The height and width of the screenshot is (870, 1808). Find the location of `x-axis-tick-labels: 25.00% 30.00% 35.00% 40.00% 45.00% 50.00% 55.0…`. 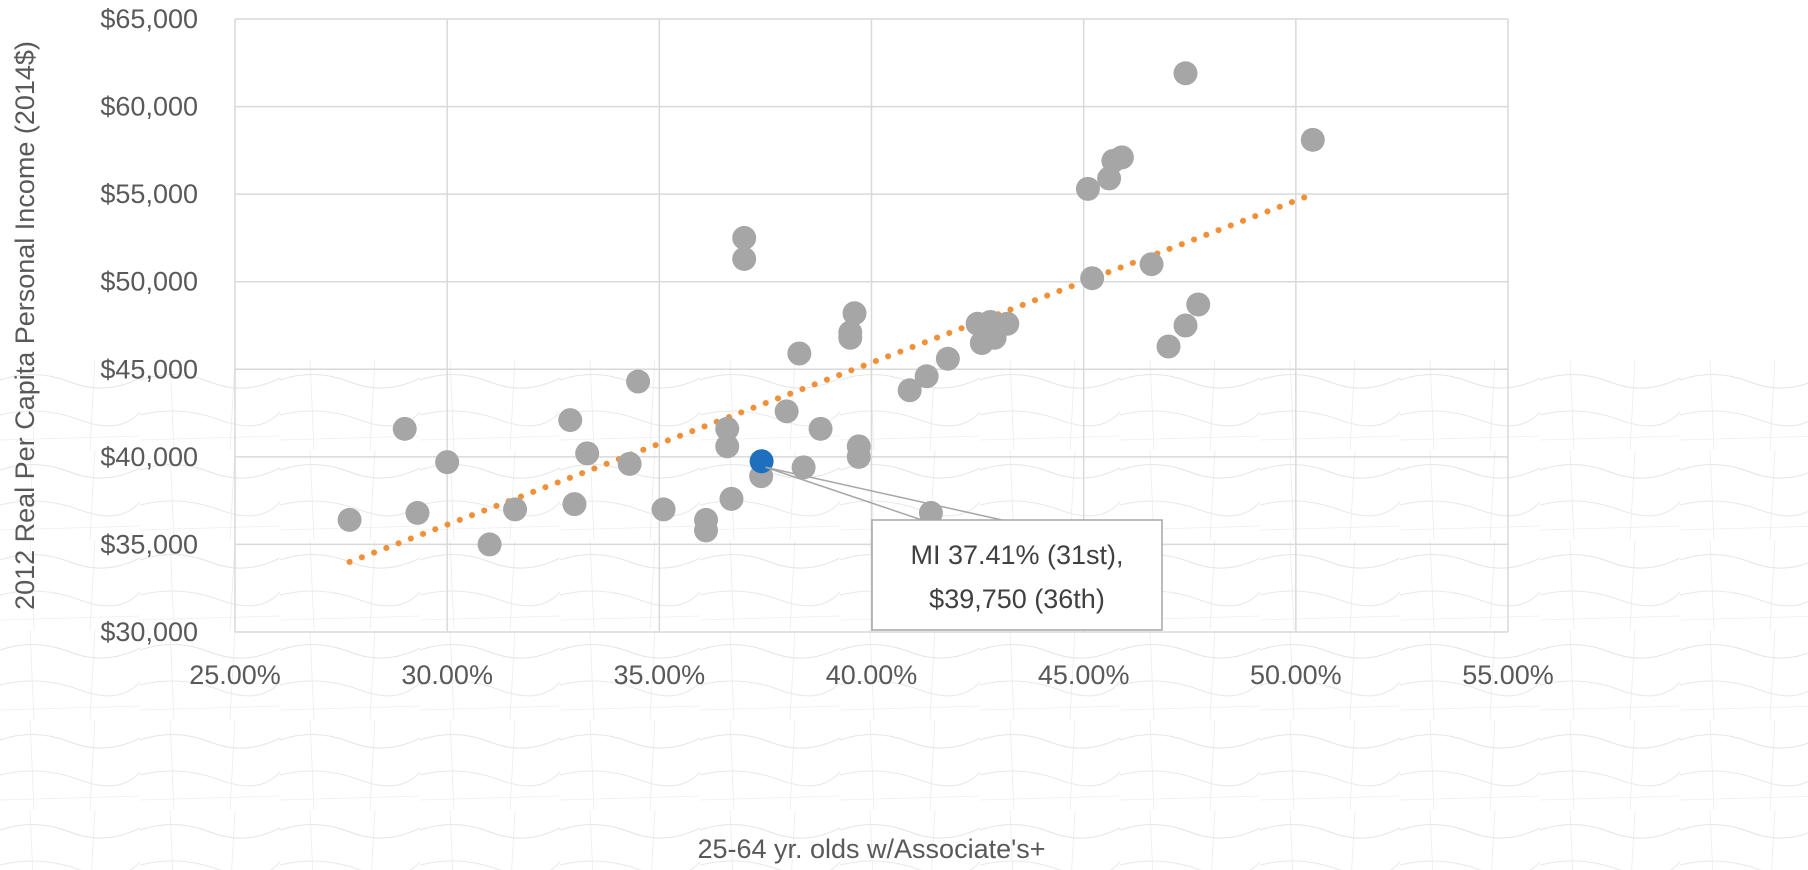

x-axis-tick-labels: 25.00% 30.00% 35.00% 40.00% 45.00% 50.00% 55.0… is located at coordinates (871, 675).